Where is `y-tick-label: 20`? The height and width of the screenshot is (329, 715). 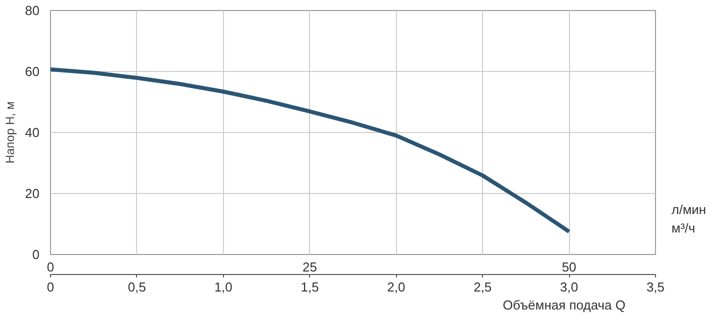 y-tick-label: 20 is located at coordinates (32, 193).